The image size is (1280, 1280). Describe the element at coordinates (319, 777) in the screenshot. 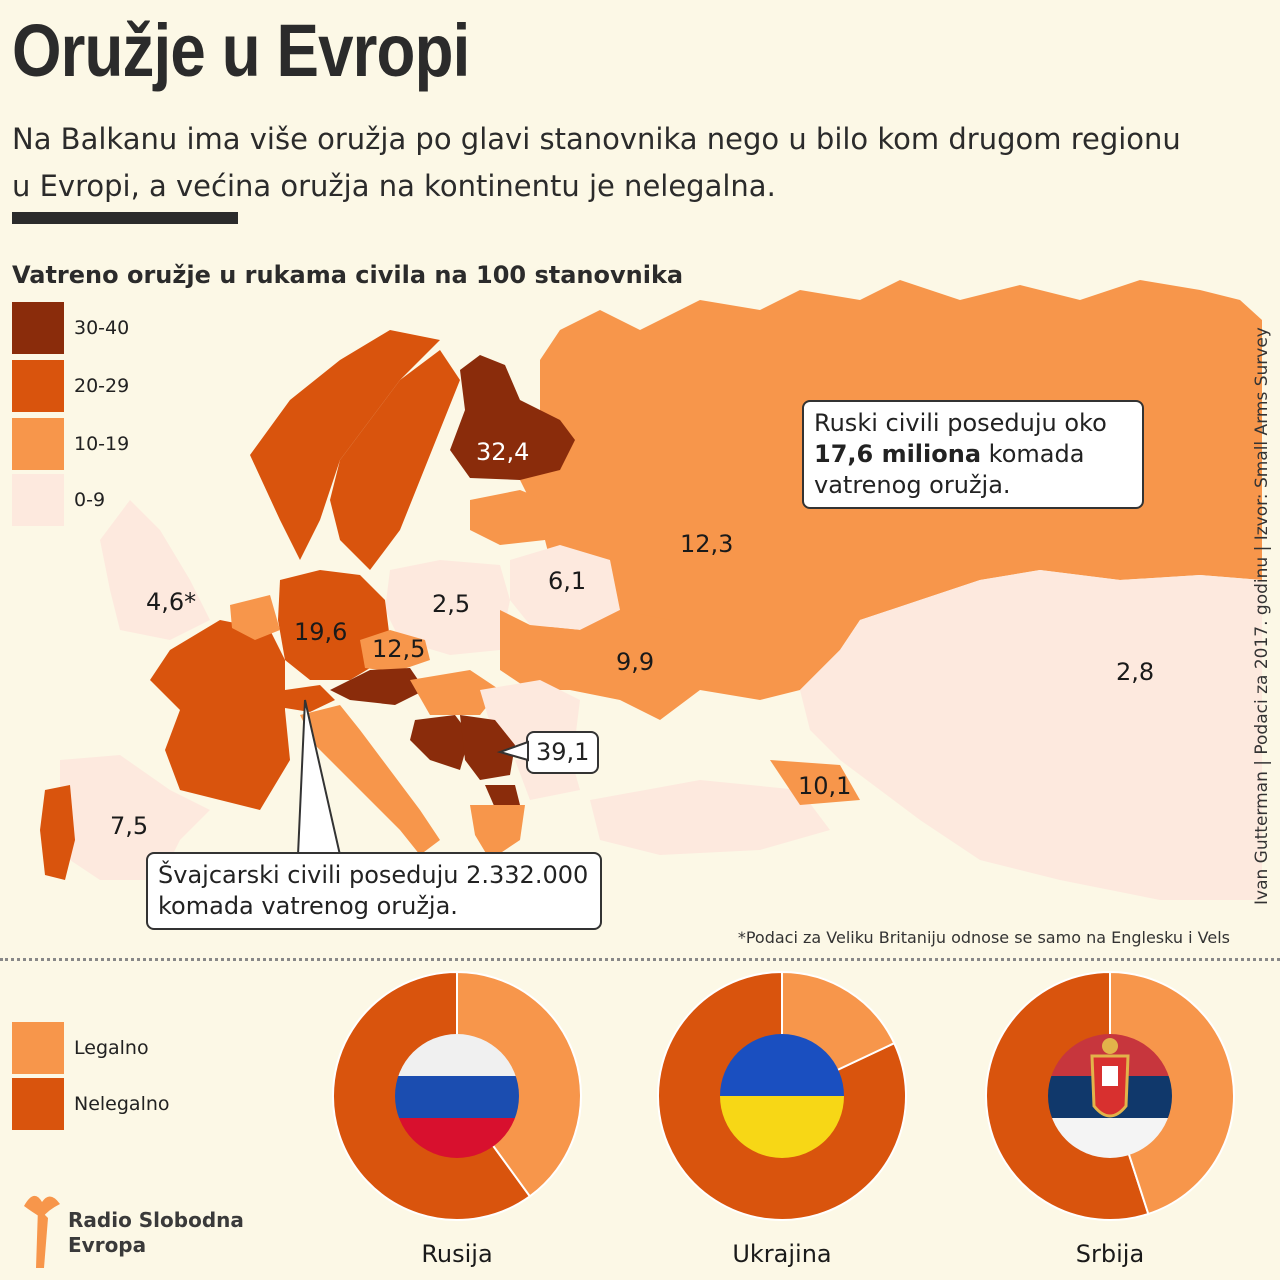

I see `pointer-switzerland` at that location.